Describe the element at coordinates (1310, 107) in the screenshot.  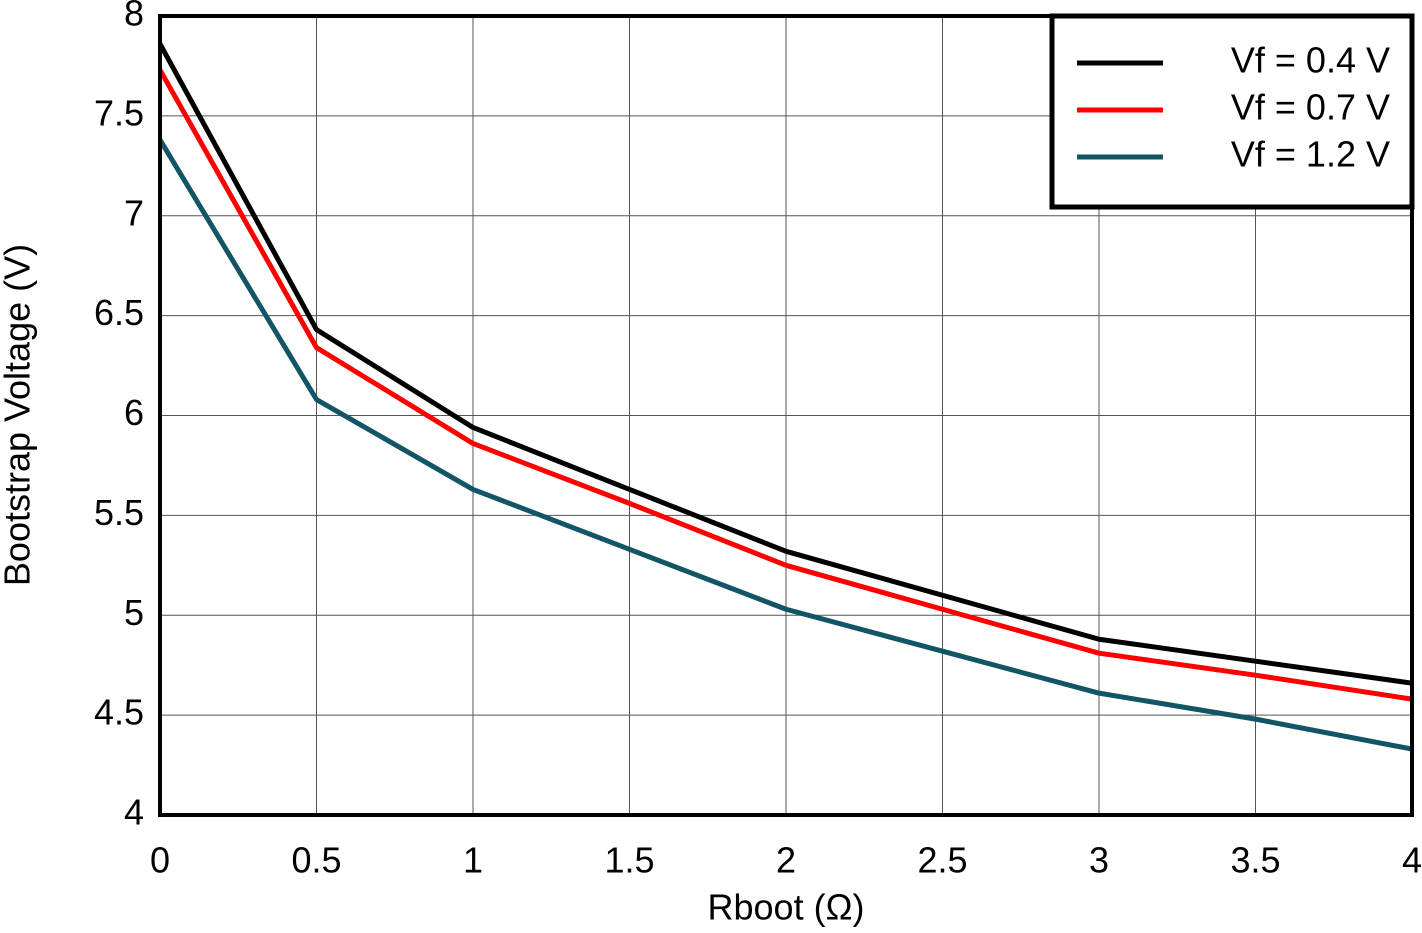
I see `legend-label: Vf = 0.7 V` at that location.